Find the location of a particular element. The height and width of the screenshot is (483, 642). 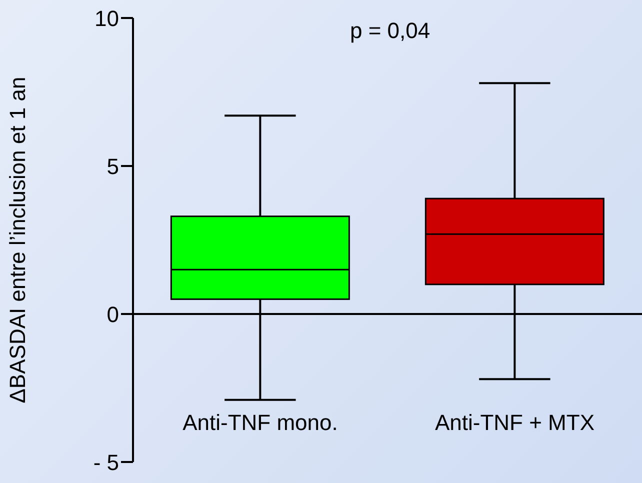

x-tick-label: Anti-TNF mono. is located at coordinates (260, 422).